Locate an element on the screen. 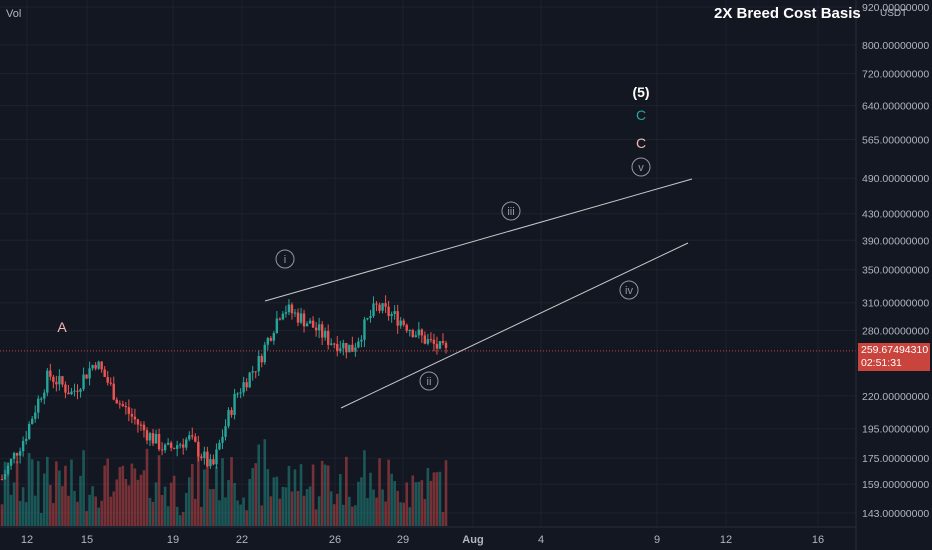 The image size is (932, 550). time-tick-label: 26 is located at coordinates (335, 540).